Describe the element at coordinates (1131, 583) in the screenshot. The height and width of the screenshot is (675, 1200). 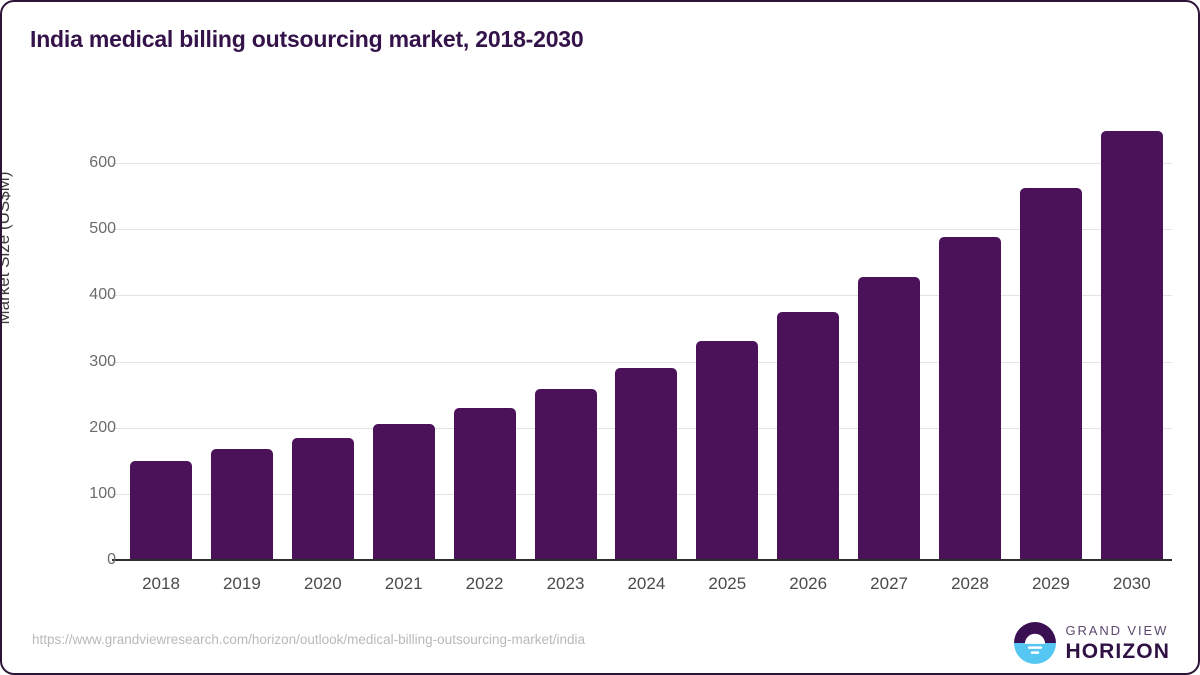
I see `x-axis-tick-label: 2030` at that location.